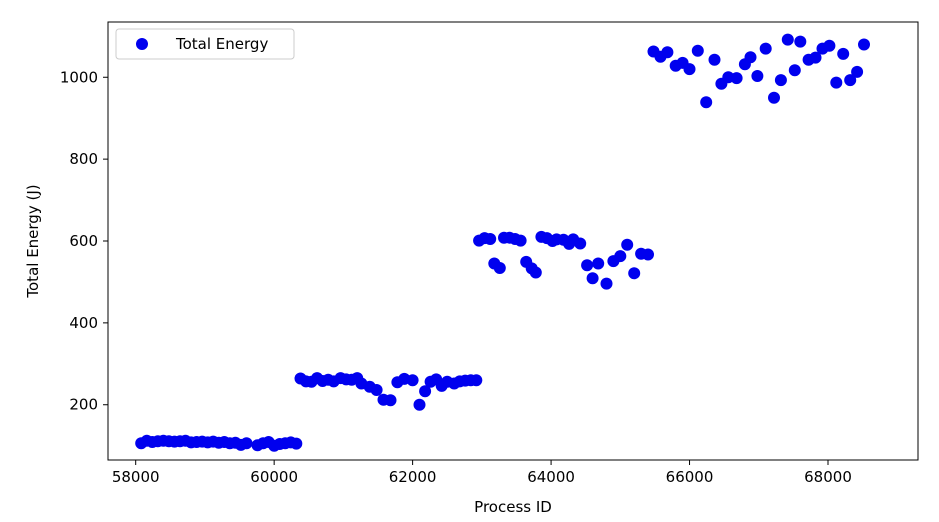 The image size is (939, 522). What do you see at coordinates (413, 477) in the screenshot?
I see `x-tick-label: 62000` at bounding box center [413, 477].